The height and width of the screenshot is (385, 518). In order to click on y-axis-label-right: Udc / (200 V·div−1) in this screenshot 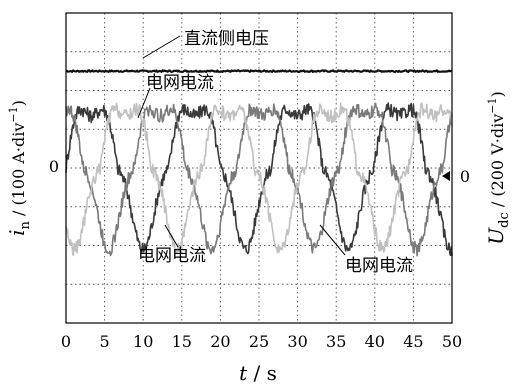, I will do `click(498, 167)`.